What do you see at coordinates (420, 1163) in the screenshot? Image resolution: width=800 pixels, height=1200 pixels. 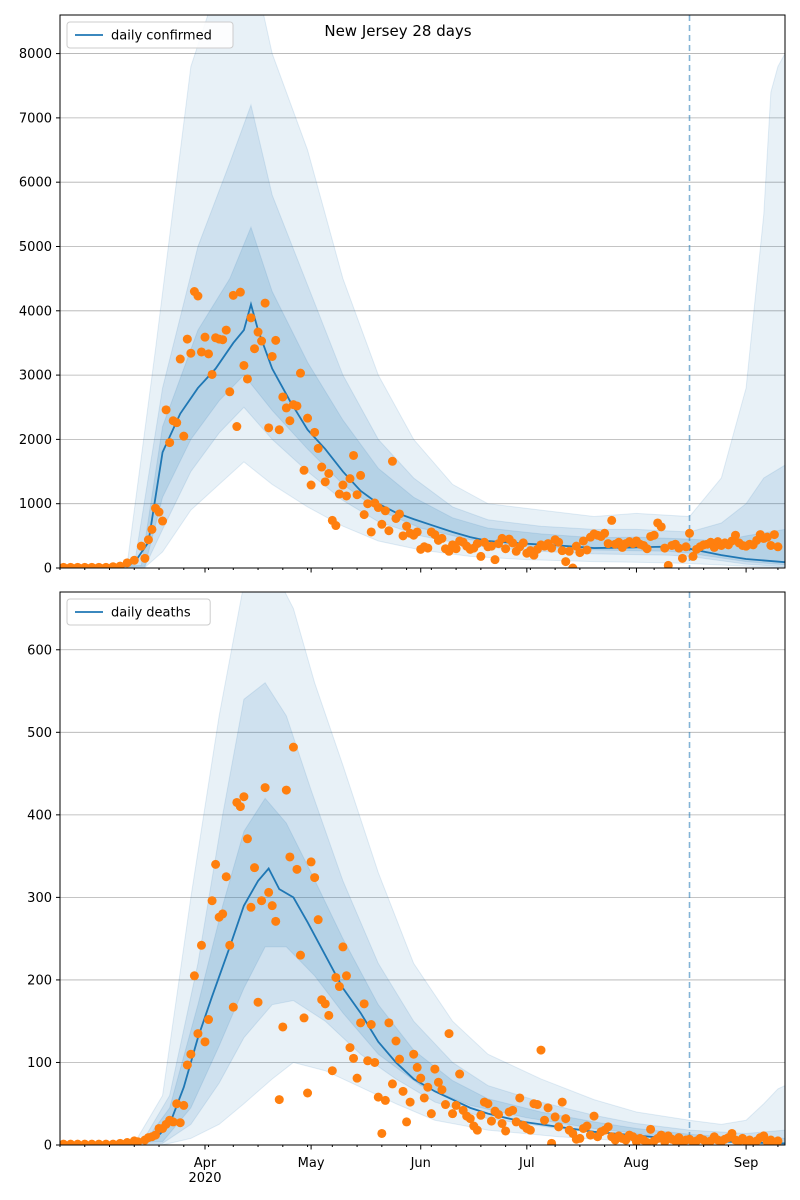 I see `x-tick-label: Jun` at bounding box center [420, 1163].